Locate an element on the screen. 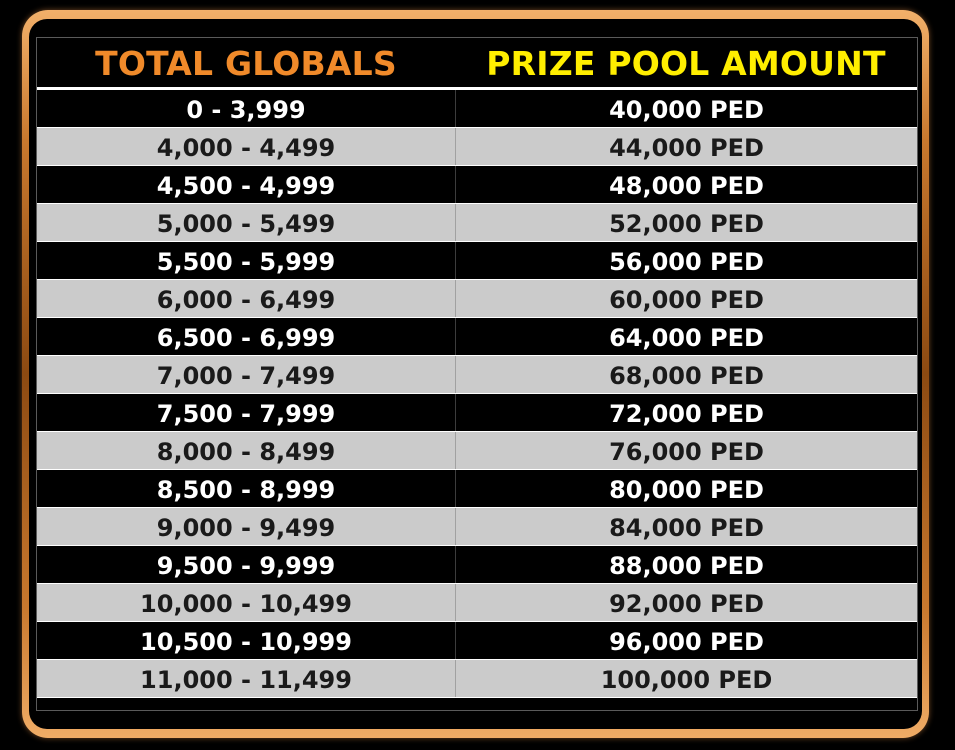  globals-cell: 10,500 - 10,999 is located at coordinates (246, 640).